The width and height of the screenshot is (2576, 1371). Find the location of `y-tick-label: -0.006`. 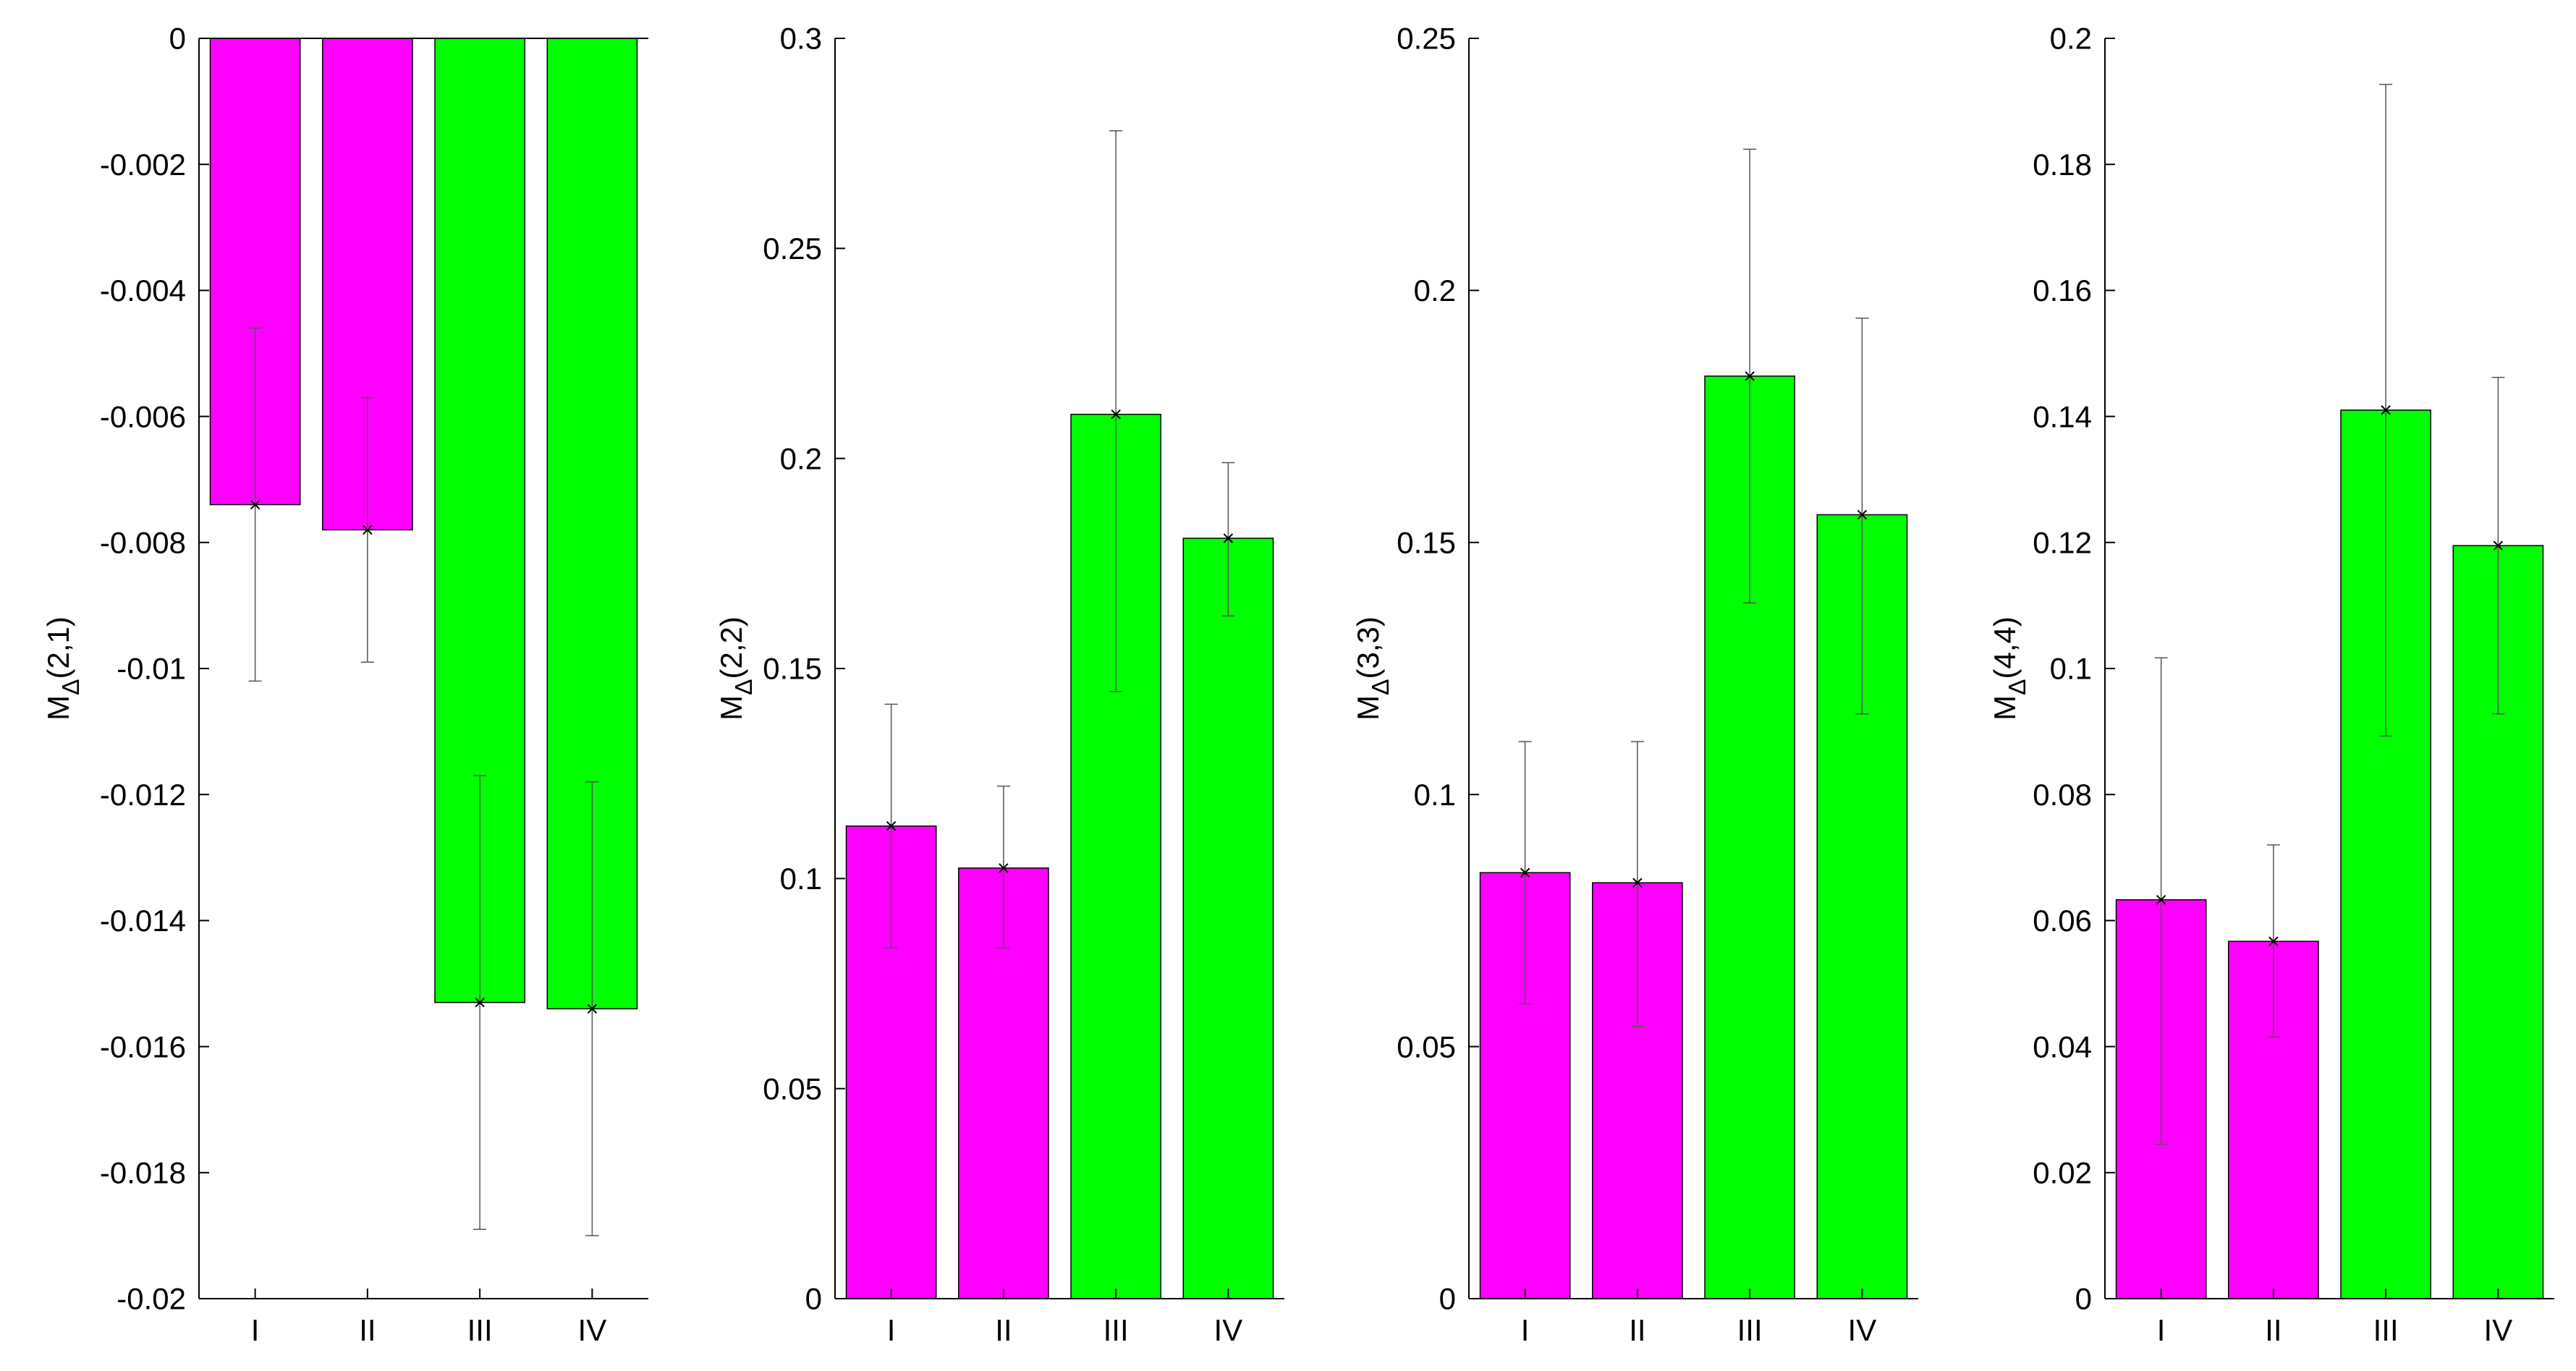

y-tick-label: -0.006 is located at coordinates (143, 416).